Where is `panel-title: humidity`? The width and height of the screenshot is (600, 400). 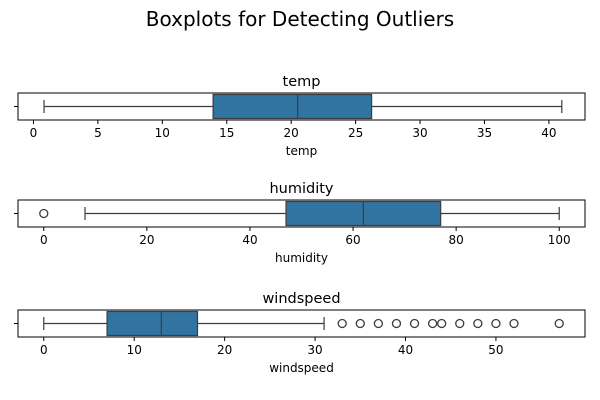 panel-title: humidity is located at coordinates (301, 189).